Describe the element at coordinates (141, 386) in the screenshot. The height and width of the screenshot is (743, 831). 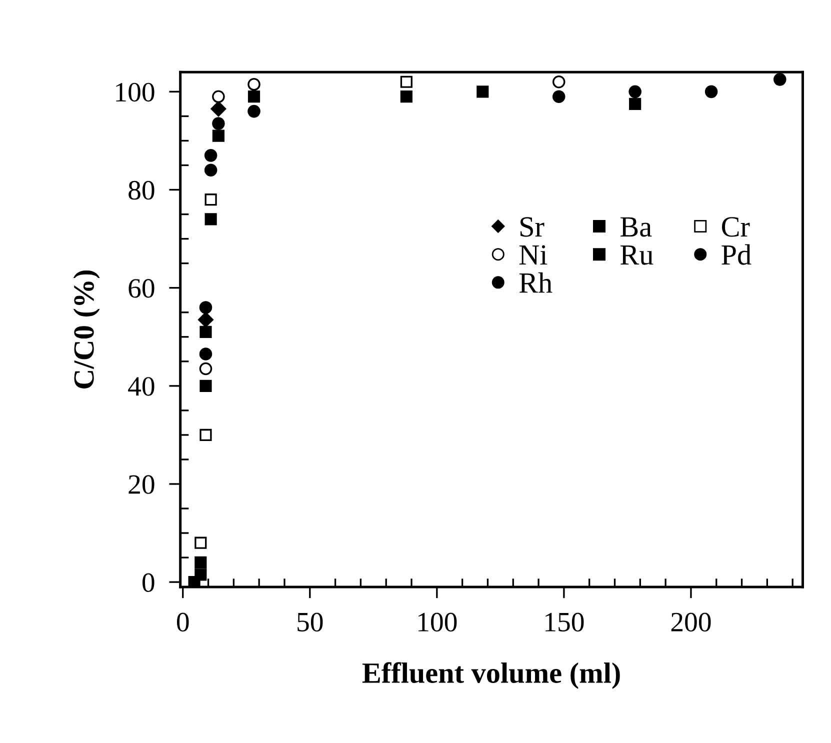
I see `y-tick-label: 40` at that location.